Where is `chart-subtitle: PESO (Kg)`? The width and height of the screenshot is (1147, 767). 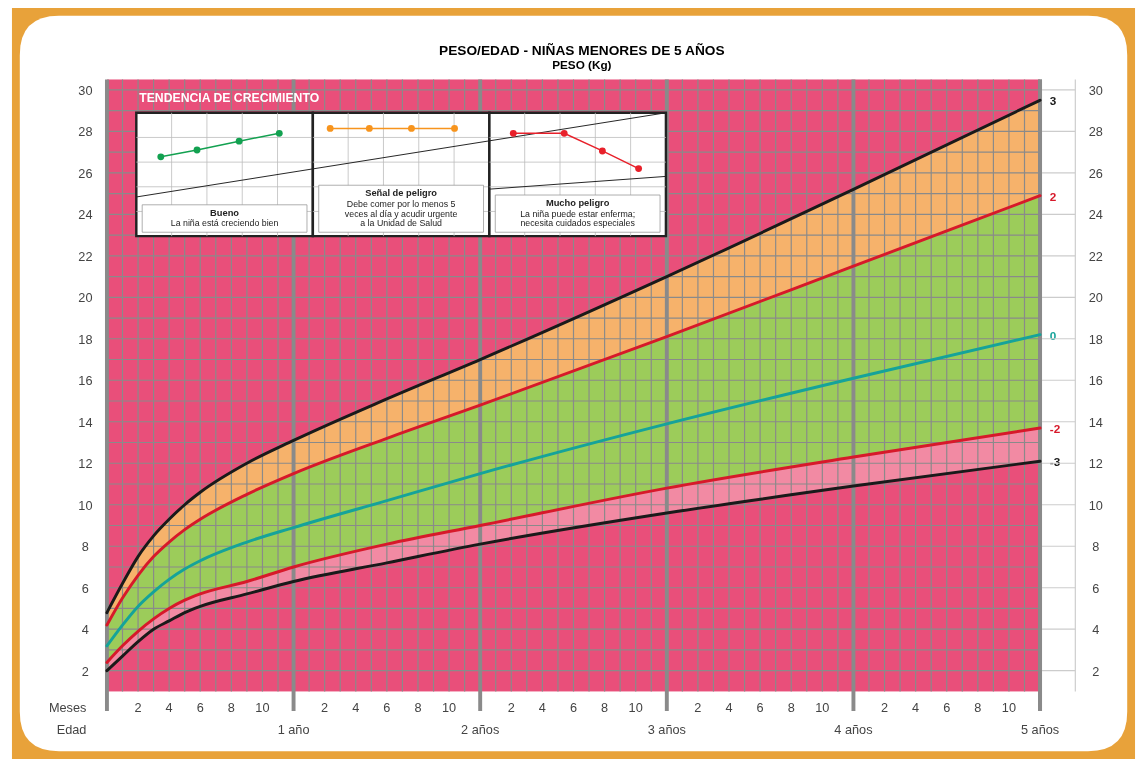
chart-subtitle: PESO (Kg) is located at coordinates (582, 64).